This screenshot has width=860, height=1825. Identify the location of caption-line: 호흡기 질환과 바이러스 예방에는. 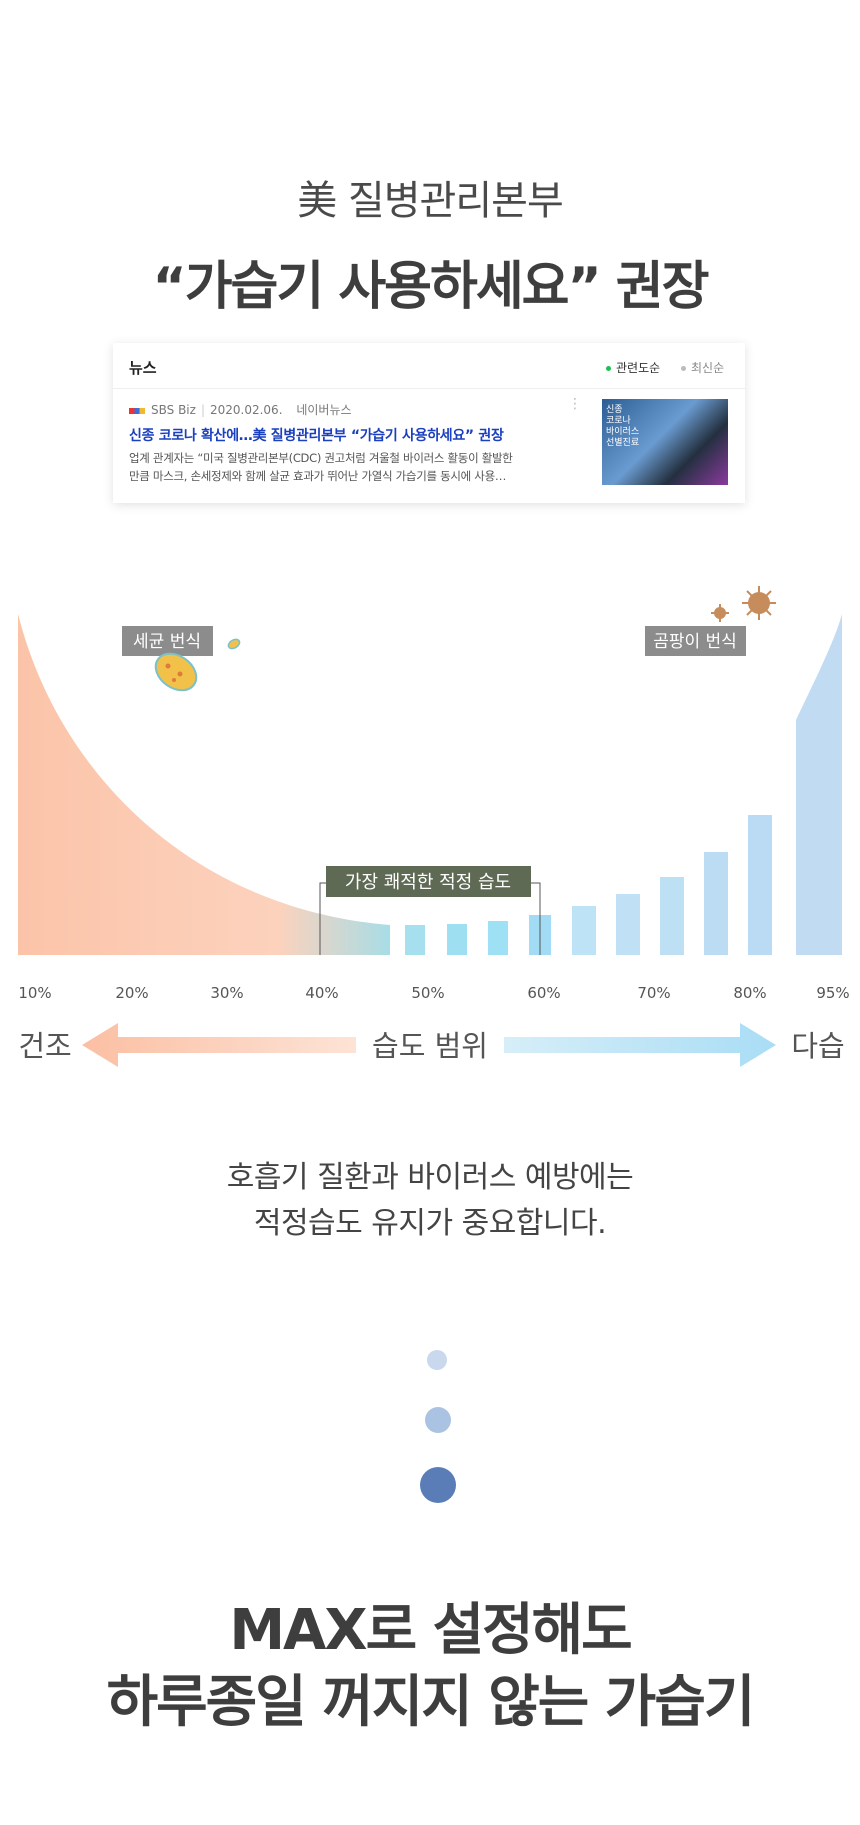
(430, 1177).